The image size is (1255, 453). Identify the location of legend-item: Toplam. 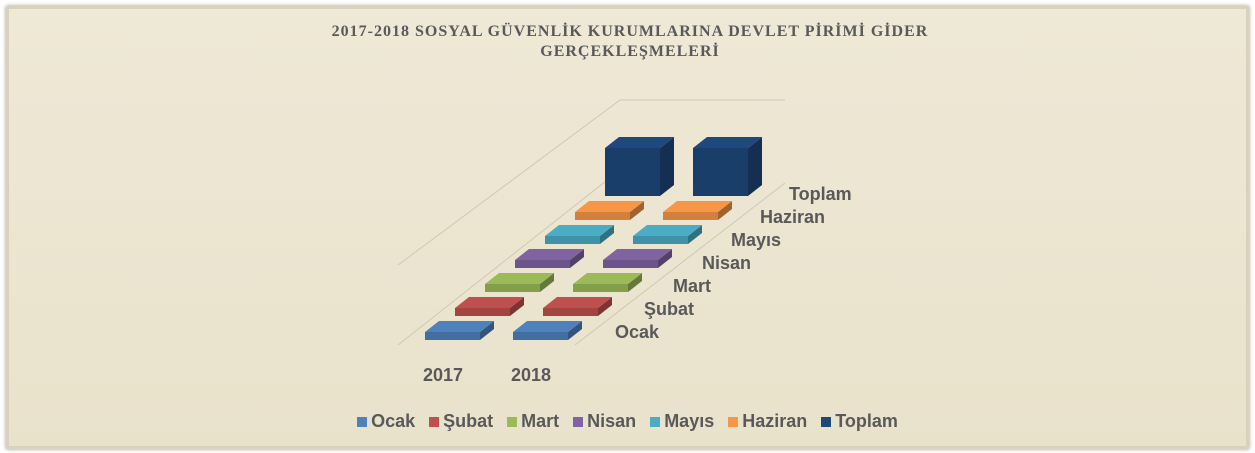
(859, 421).